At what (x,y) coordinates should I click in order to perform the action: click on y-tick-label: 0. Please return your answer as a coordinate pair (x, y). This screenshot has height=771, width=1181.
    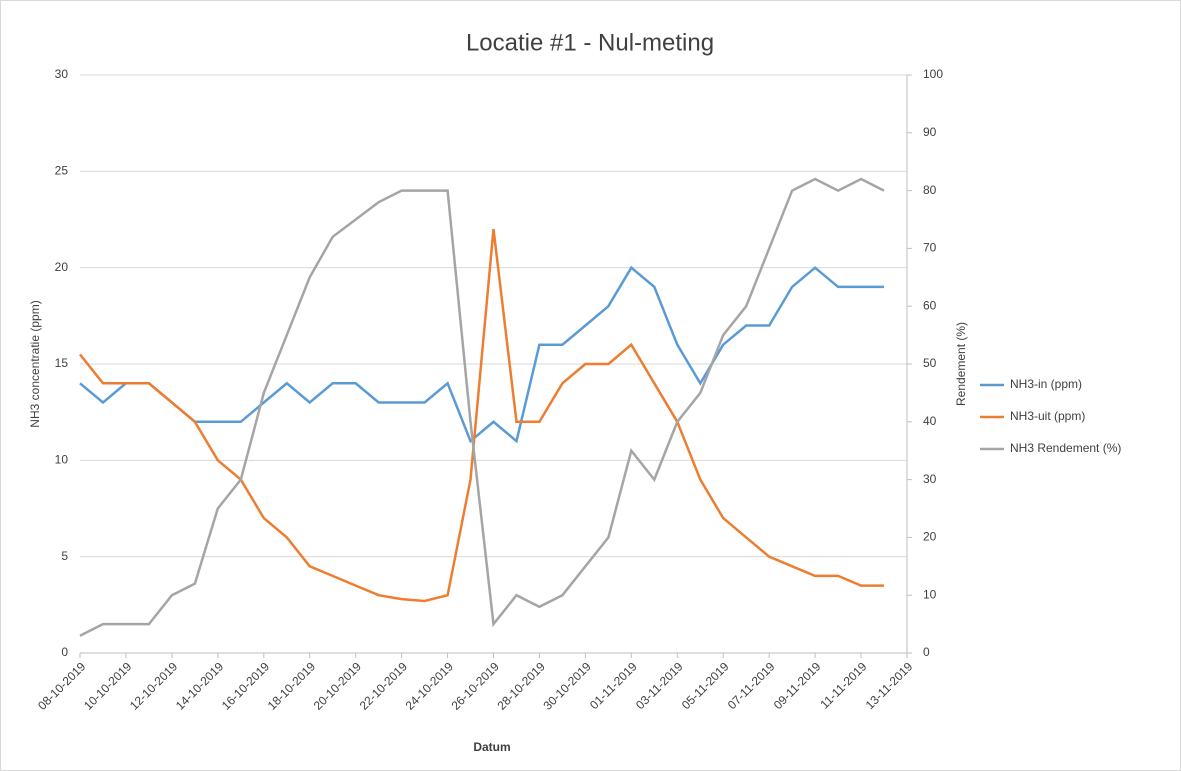
    Looking at the image, I should click on (64, 652).